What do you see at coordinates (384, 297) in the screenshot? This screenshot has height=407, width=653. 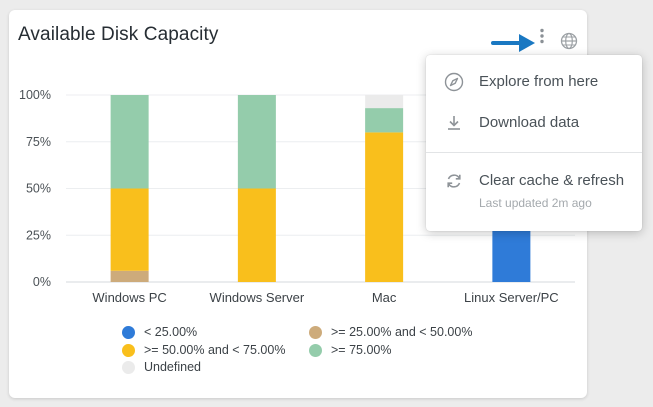 I see `x-tick-label: Mac` at bounding box center [384, 297].